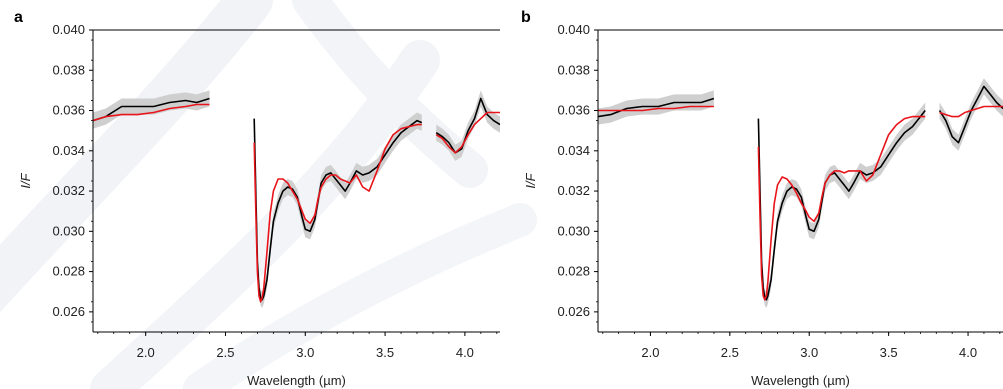 The width and height of the screenshot is (1003, 389). I want to click on panel-label: a, so click(18, 17).